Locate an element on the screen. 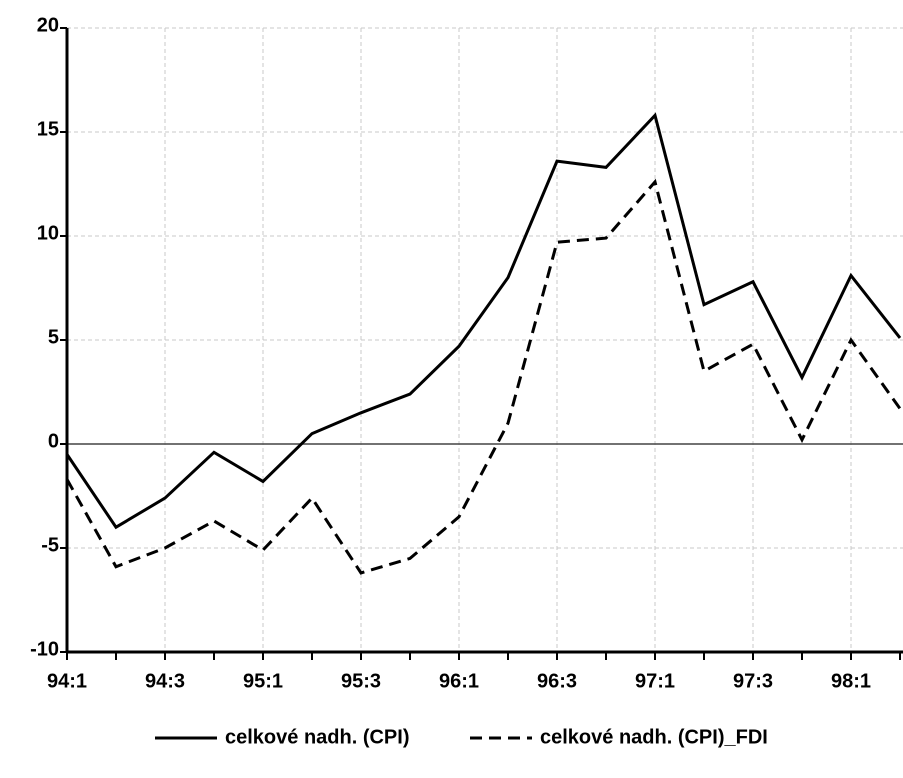 Image resolution: width=903 pixels, height=778 pixels. y-tick-label: 10 is located at coordinates (48, 233).